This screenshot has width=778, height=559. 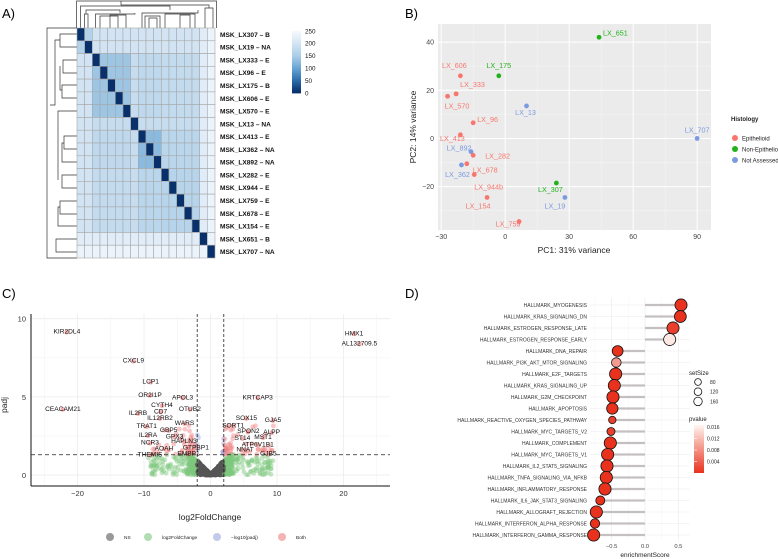 I want to click on gene-label: OR2I1P, so click(x=150, y=395).